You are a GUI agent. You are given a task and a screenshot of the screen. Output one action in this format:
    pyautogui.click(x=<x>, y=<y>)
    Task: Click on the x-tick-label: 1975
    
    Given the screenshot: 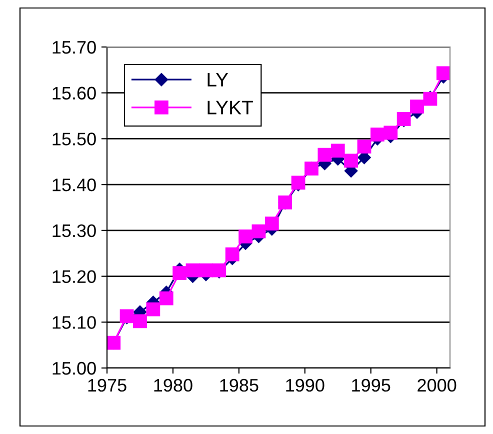 What is the action you would take?
    pyautogui.click(x=107, y=385)
    